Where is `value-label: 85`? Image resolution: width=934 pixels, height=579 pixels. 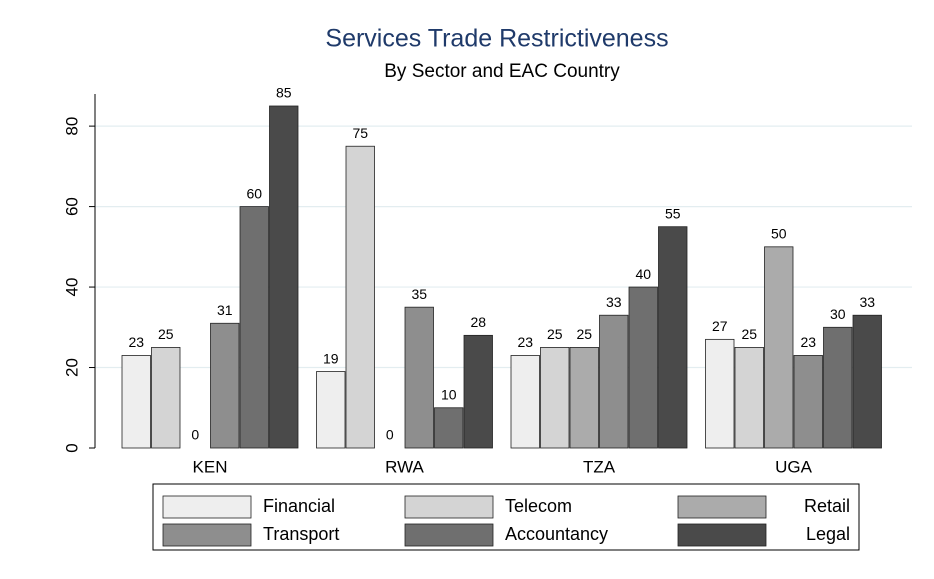
value-label: 85 is located at coordinates (284, 93).